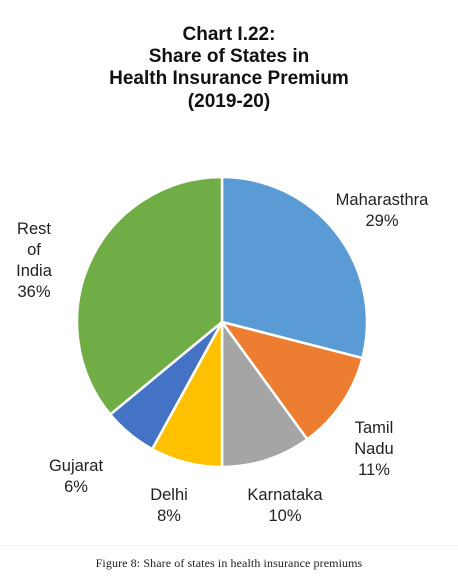 Image resolution: width=458 pixels, height=576 pixels. What do you see at coordinates (169, 505) in the screenshot?
I see `slice-label-delhi: Delhi 8%` at bounding box center [169, 505].